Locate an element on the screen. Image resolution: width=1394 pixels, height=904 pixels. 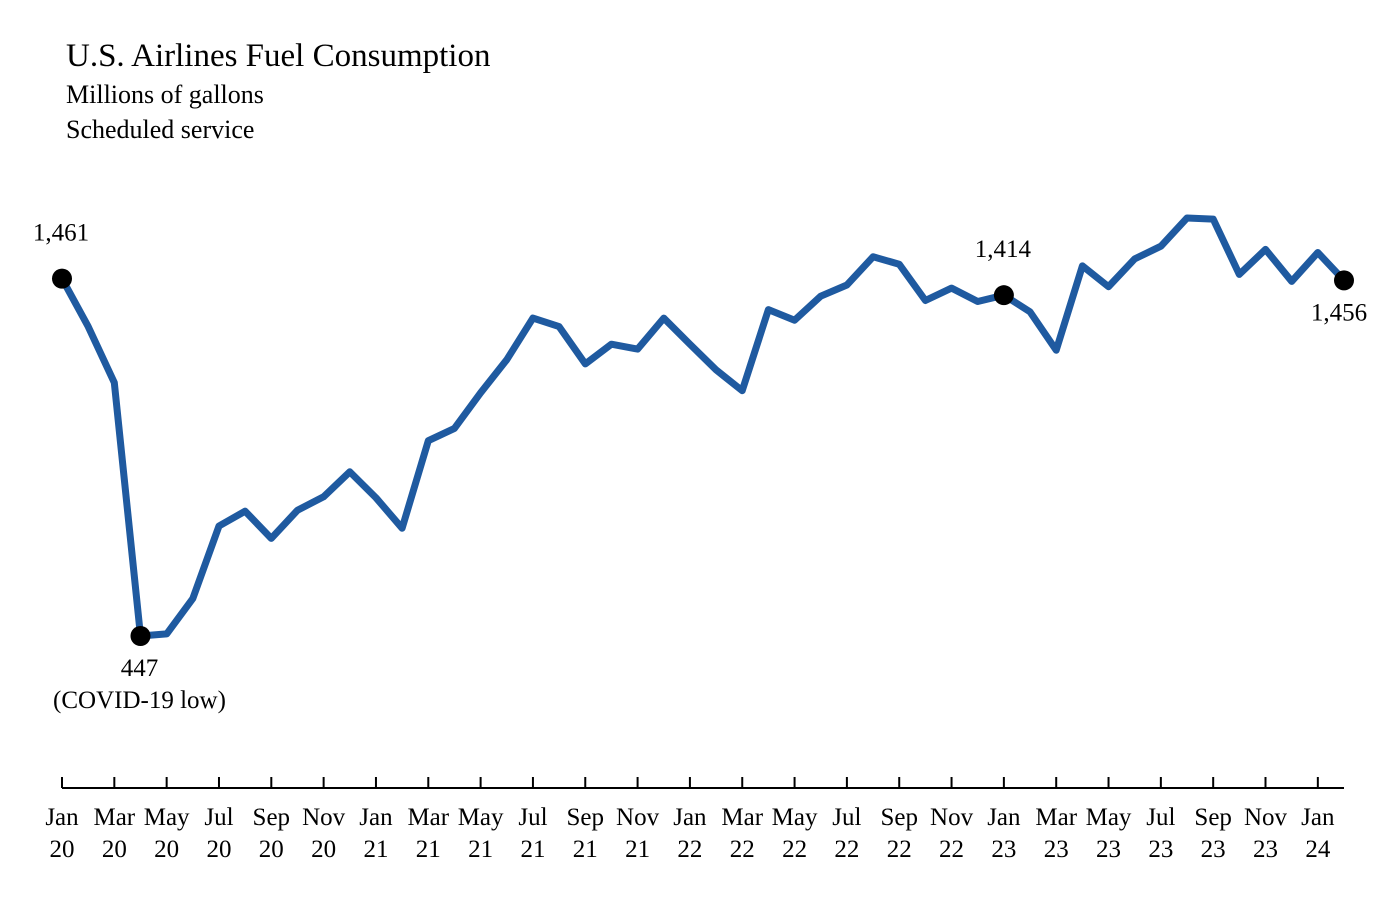
value-label: 447 is located at coordinates (140, 668).